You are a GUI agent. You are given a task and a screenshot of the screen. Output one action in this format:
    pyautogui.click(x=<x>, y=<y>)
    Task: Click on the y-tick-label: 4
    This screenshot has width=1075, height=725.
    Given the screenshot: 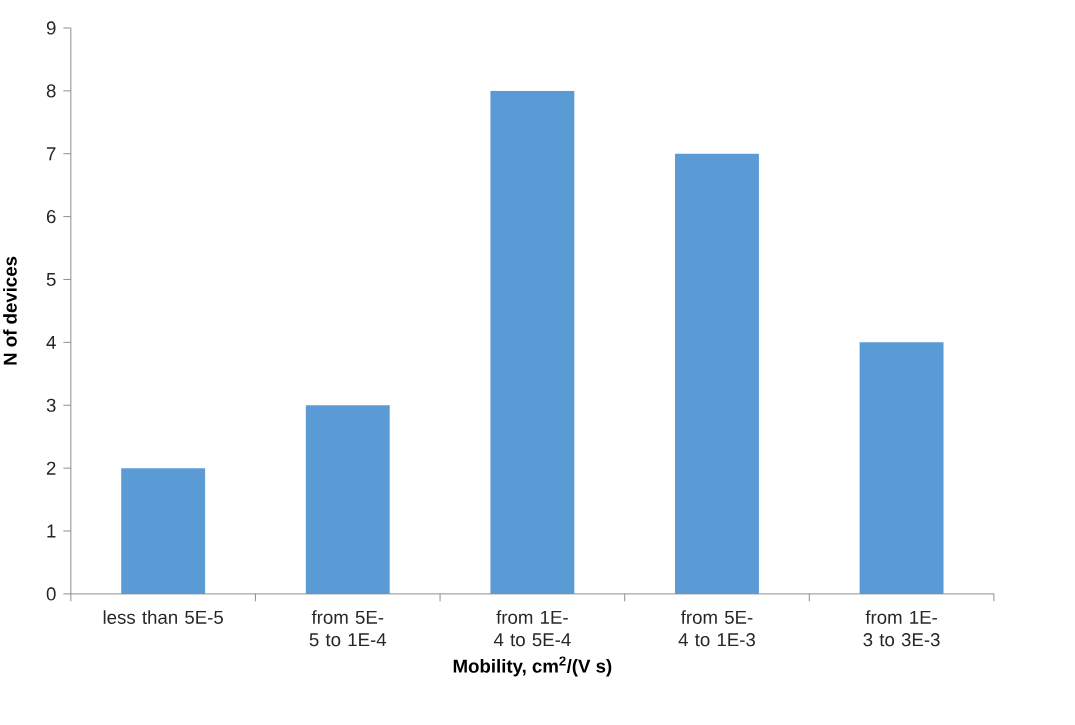 What is the action you would take?
    pyautogui.click(x=51, y=342)
    